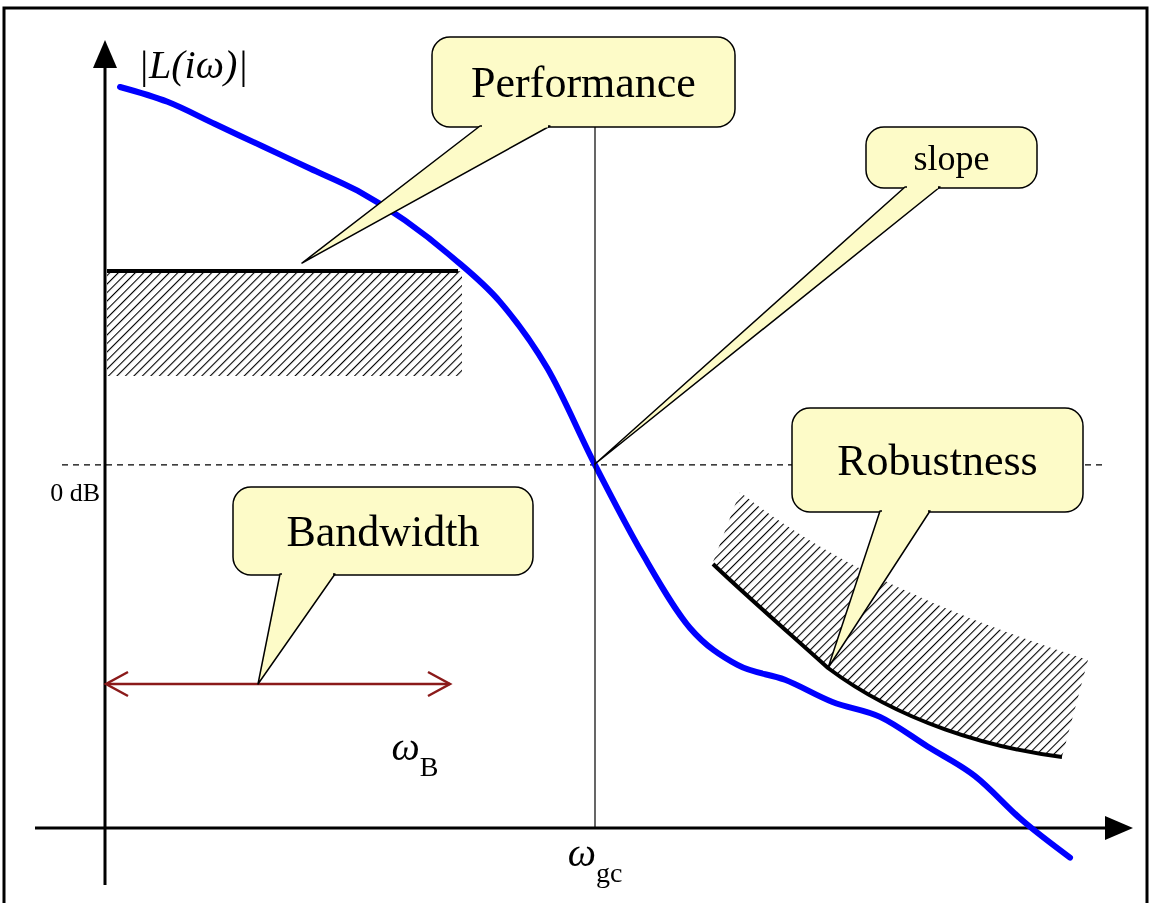 This screenshot has width=1152, height=903. What do you see at coordinates (415, 753) in the screenshot?
I see `annotation: ω$_{B}$` at bounding box center [415, 753].